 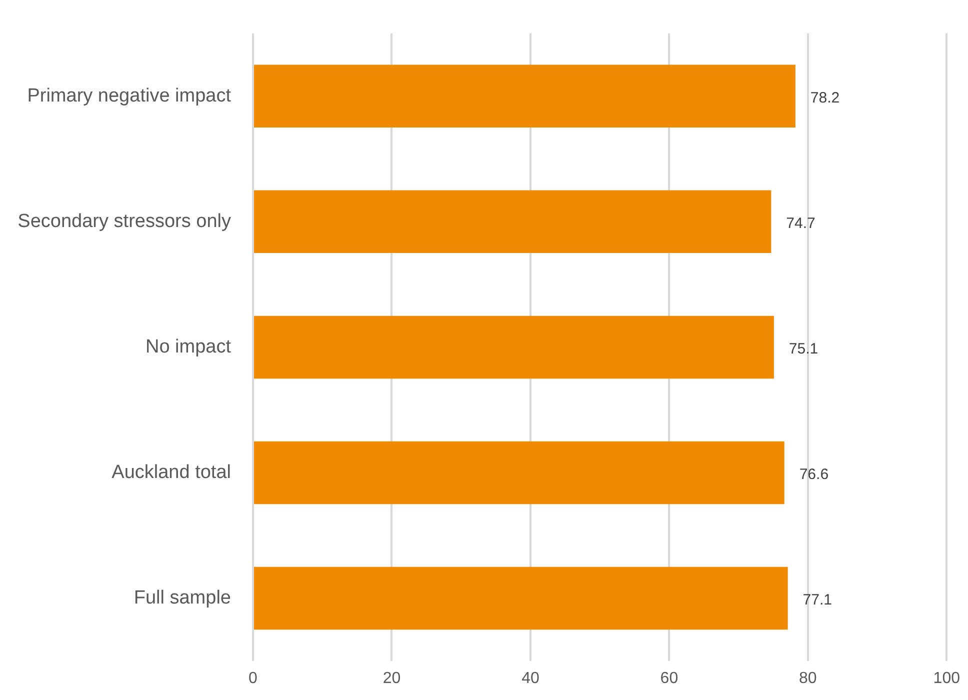 What do you see at coordinates (391, 679) in the screenshot?
I see `x-tick-label: 20` at bounding box center [391, 679].